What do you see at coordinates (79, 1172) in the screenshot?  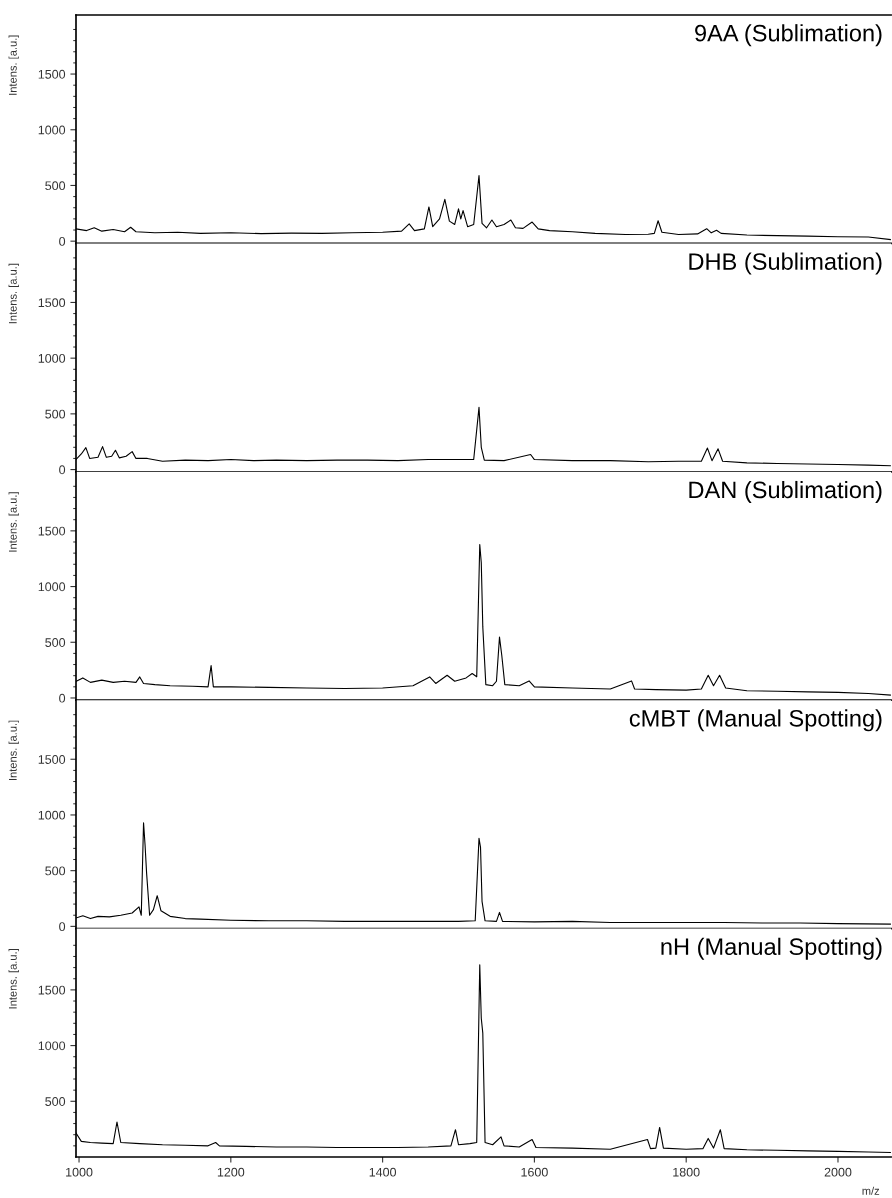 I see `x-tick-label: 1000` at bounding box center [79, 1172].